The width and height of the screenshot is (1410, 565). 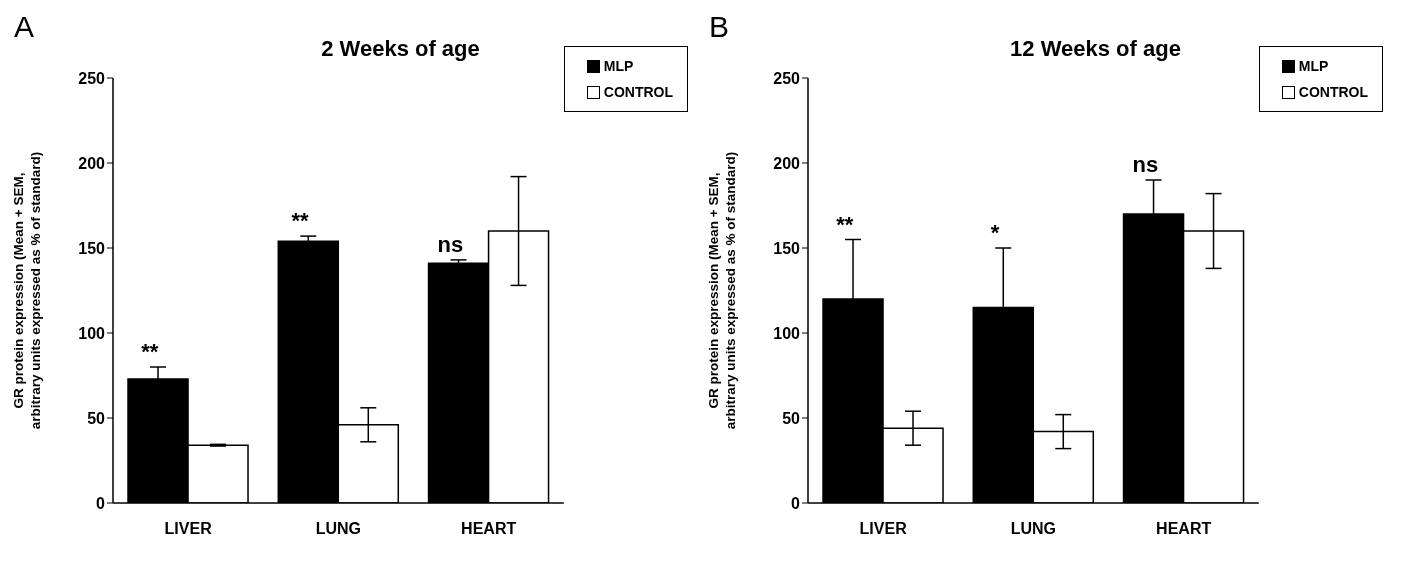 I want to click on text: B, so click(x=719, y=27).